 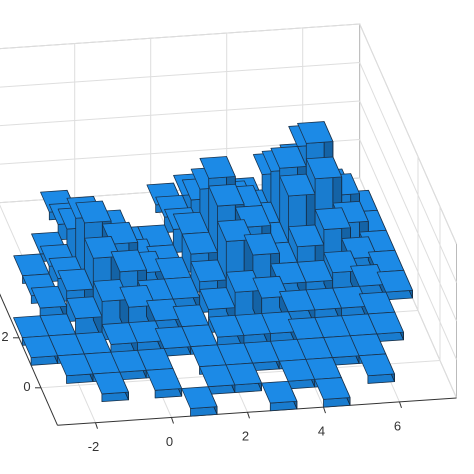 What do you see at coordinates (321, 431) in the screenshot?
I see `x-tick-label: 4` at bounding box center [321, 431].